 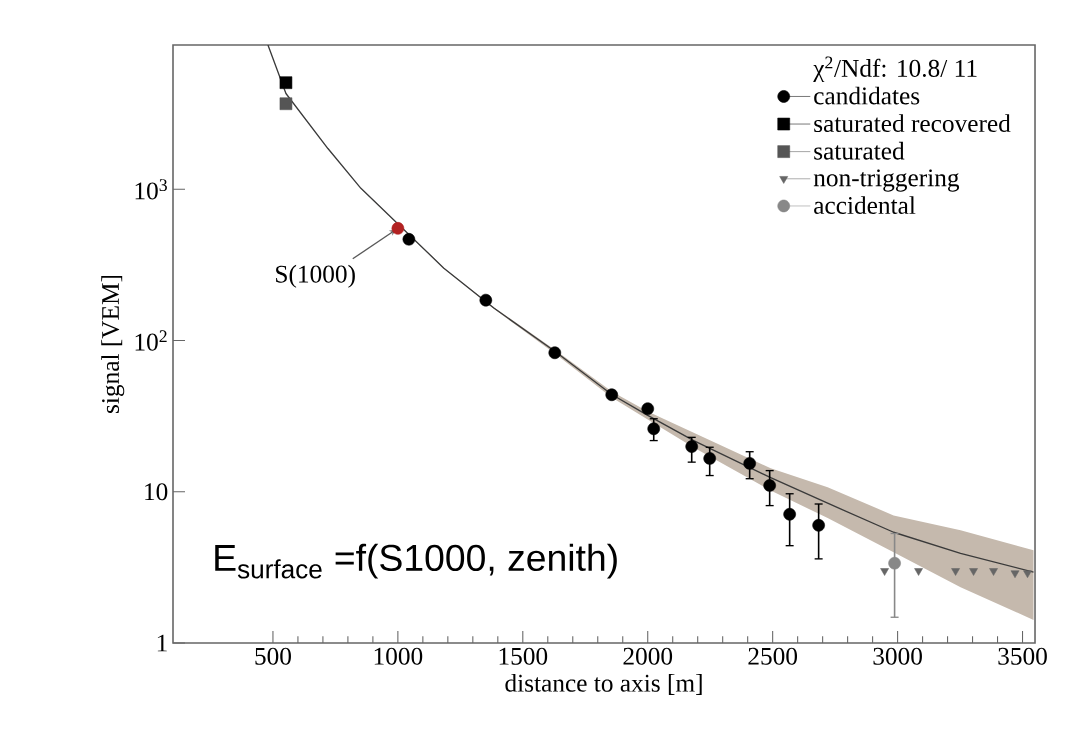 I want to click on x-axis-title: distance to axis [m], so click(x=603, y=684).